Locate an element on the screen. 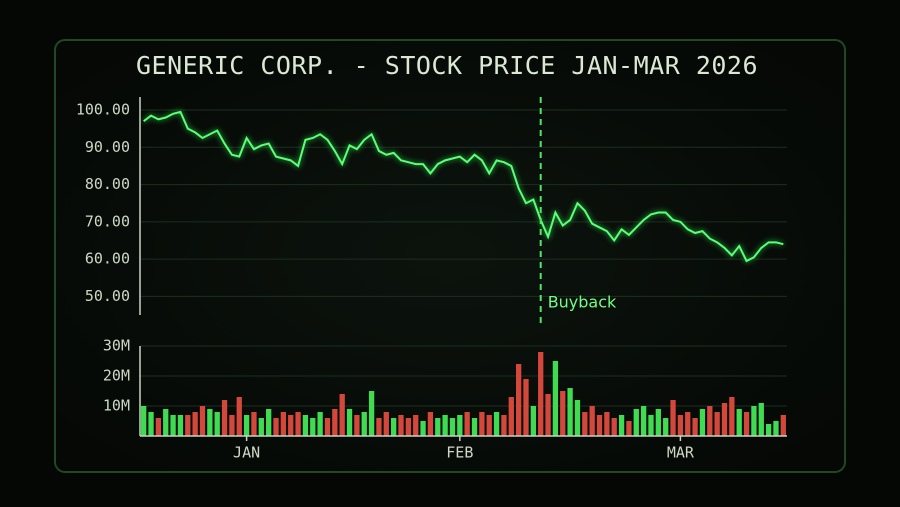 The height and width of the screenshot is (507, 900). y-tick-label: 50.00 is located at coordinates (107, 296).